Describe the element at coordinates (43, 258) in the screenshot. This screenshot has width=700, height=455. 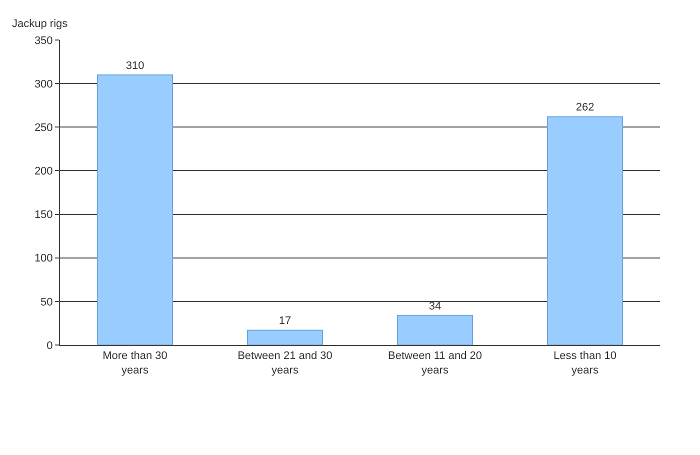
I see `y-tick-label: 100` at that location.